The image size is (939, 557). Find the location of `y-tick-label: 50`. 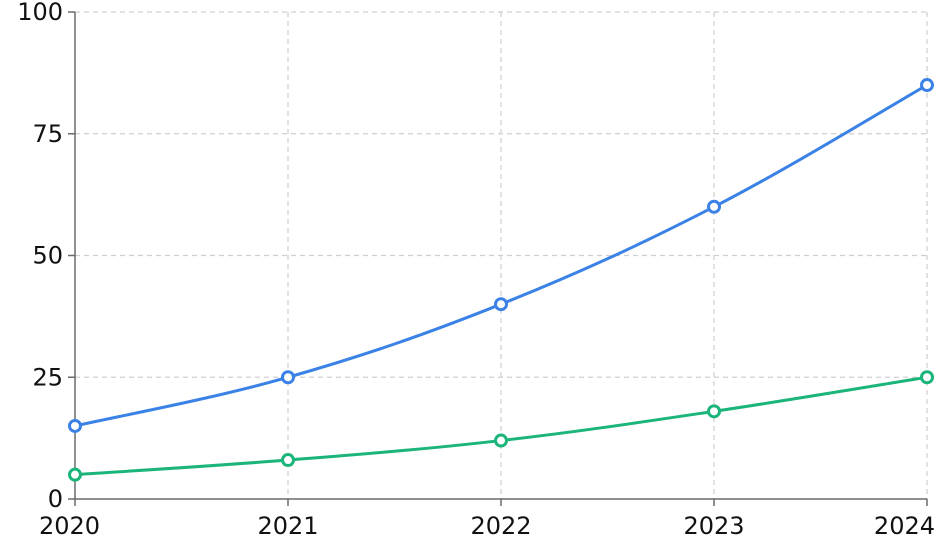

y-tick-label: 50 is located at coordinates (47, 256).